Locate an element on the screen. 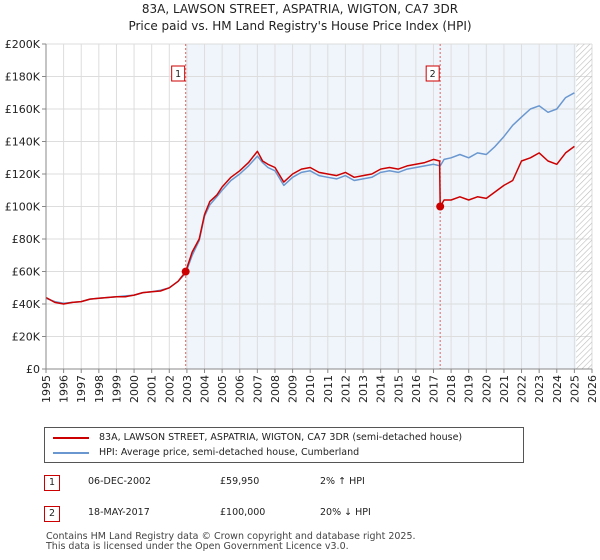  forecast-hatch is located at coordinates (584, 206).